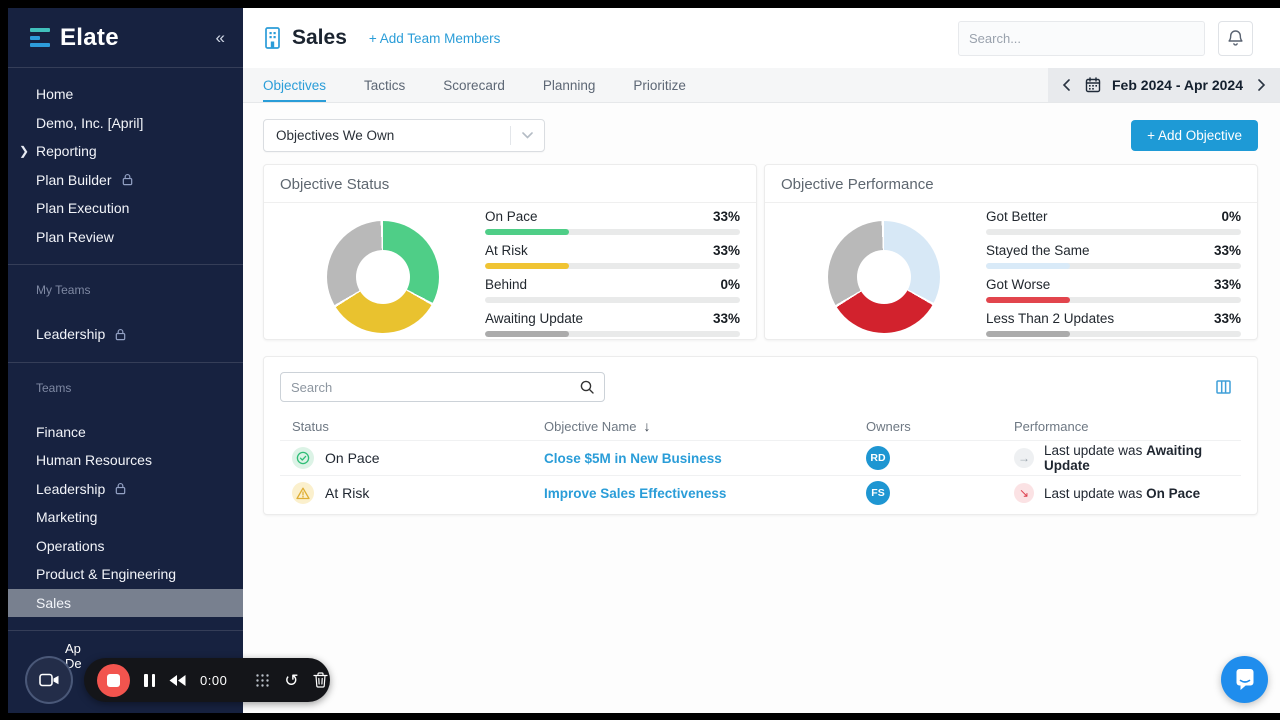 This screenshot has width=1280, height=720. I want to click on table-search-input, so click(430, 387).